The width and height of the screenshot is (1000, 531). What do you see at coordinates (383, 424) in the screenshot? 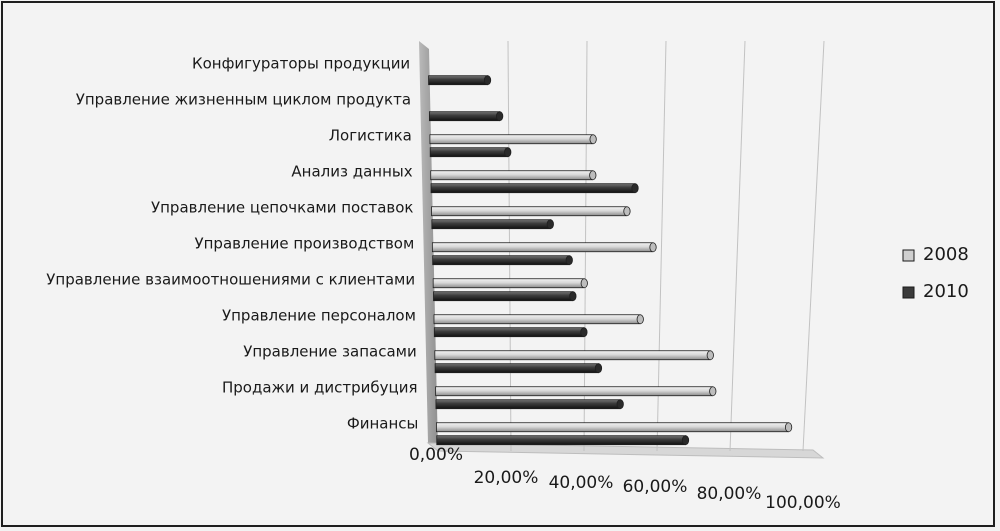
I see `category-label: Финансы` at bounding box center [383, 424].